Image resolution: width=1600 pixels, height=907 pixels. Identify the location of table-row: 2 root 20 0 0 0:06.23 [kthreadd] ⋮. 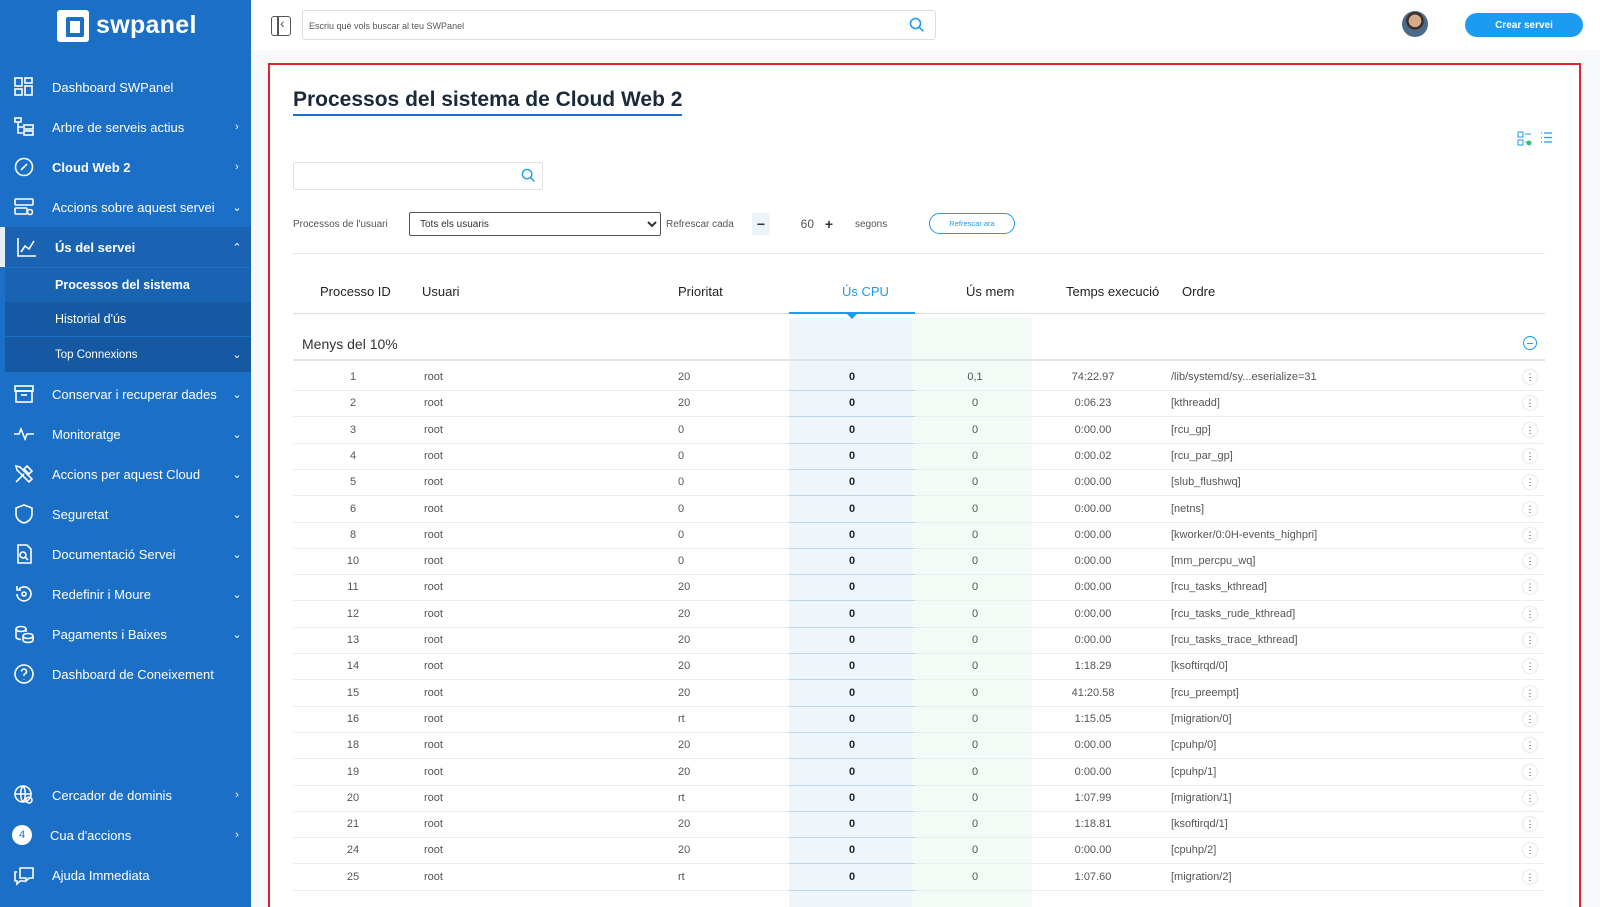
(919, 404).